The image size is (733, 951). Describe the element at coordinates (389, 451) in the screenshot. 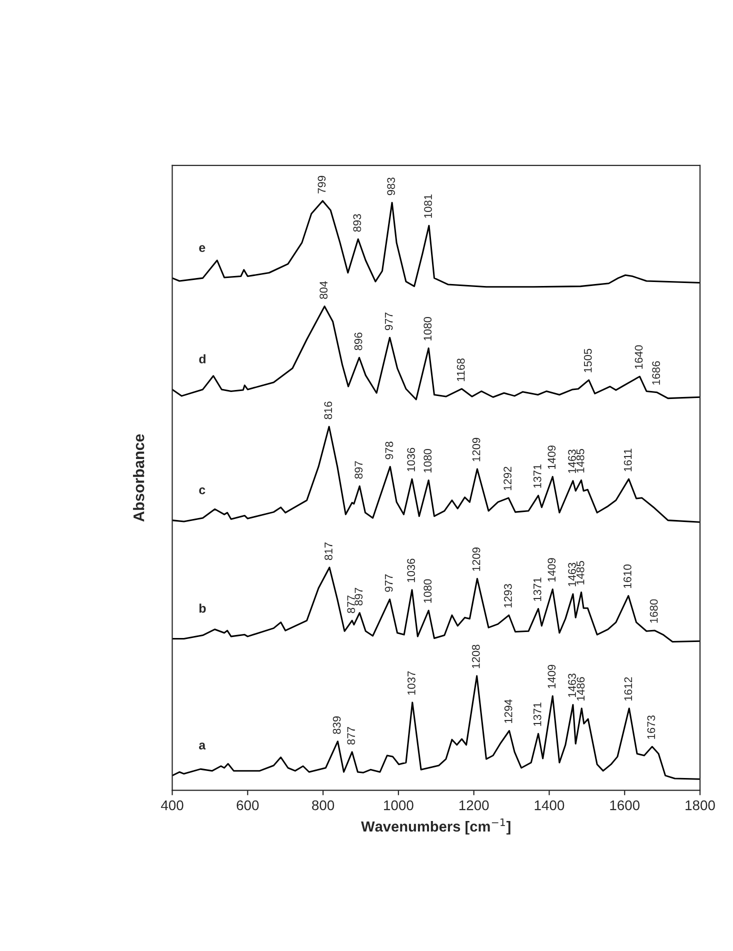

I see `annotation: 978` at that location.